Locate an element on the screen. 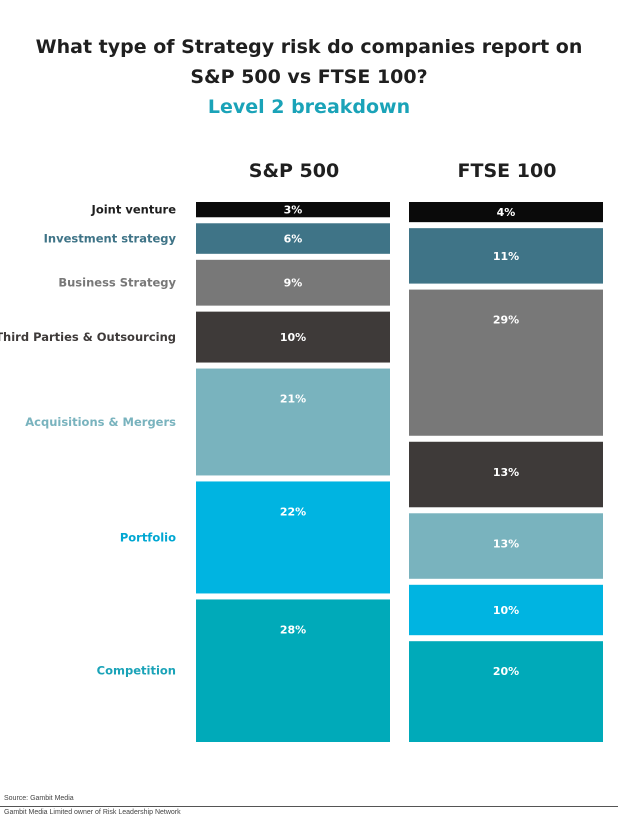 This screenshot has height=824, width=618. data-label-ftse100-4: 13% is located at coordinates (506, 543).